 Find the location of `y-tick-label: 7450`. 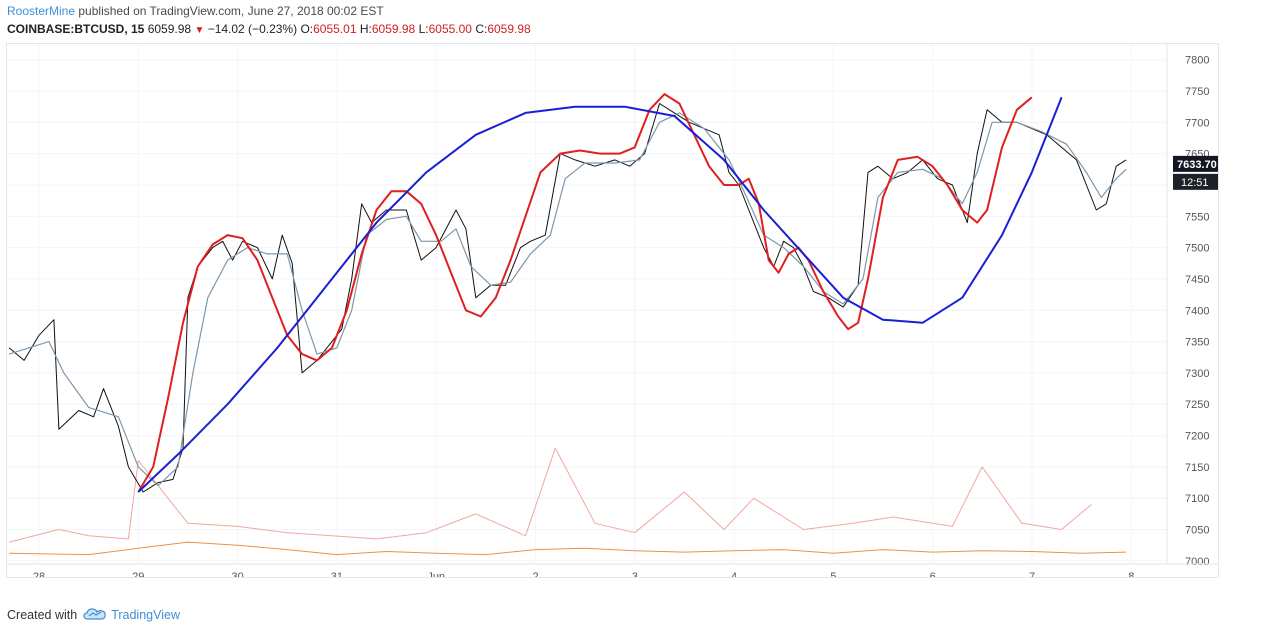

y-tick-label: 7450 is located at coordinates (1197, 280).